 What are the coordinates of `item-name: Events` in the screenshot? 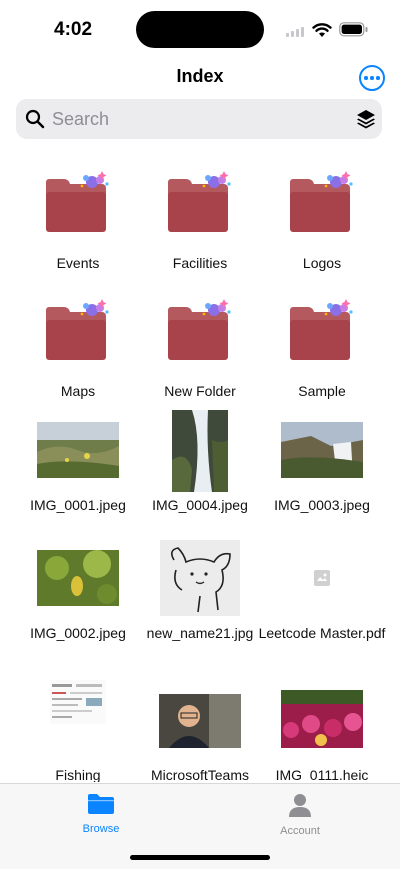 It's located at (78, 263).